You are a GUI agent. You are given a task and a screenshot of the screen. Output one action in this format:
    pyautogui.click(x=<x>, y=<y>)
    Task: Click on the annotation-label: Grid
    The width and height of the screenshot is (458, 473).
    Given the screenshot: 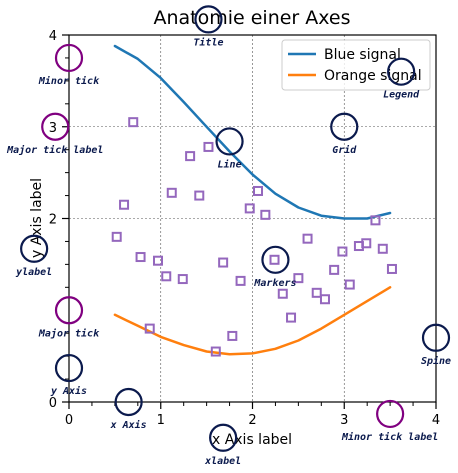 What is the action you would take?
    pyautogui.click(x=344, y=150)
    